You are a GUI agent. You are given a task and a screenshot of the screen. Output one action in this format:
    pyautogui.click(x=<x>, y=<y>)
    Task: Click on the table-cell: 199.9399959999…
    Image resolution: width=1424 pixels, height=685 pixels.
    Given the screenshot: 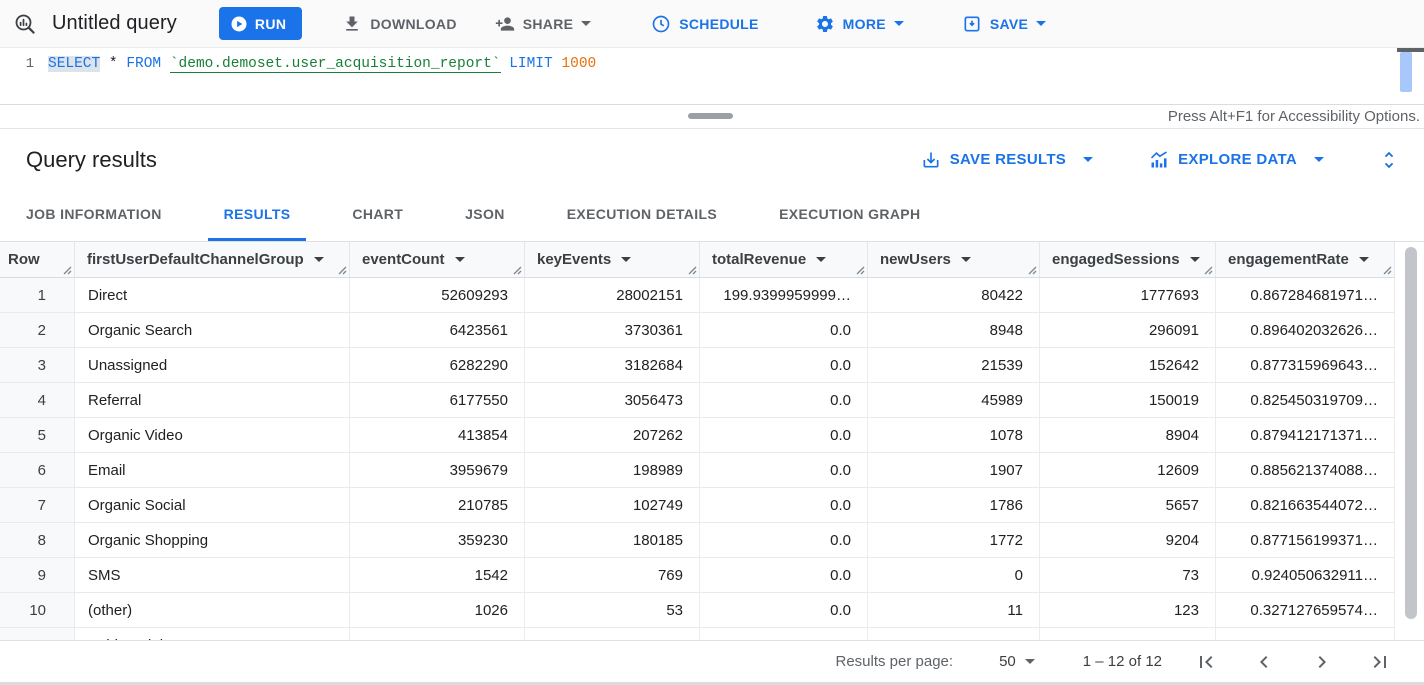 What is the action you would take?
    pyautogui.click(x=784, y=295)
    